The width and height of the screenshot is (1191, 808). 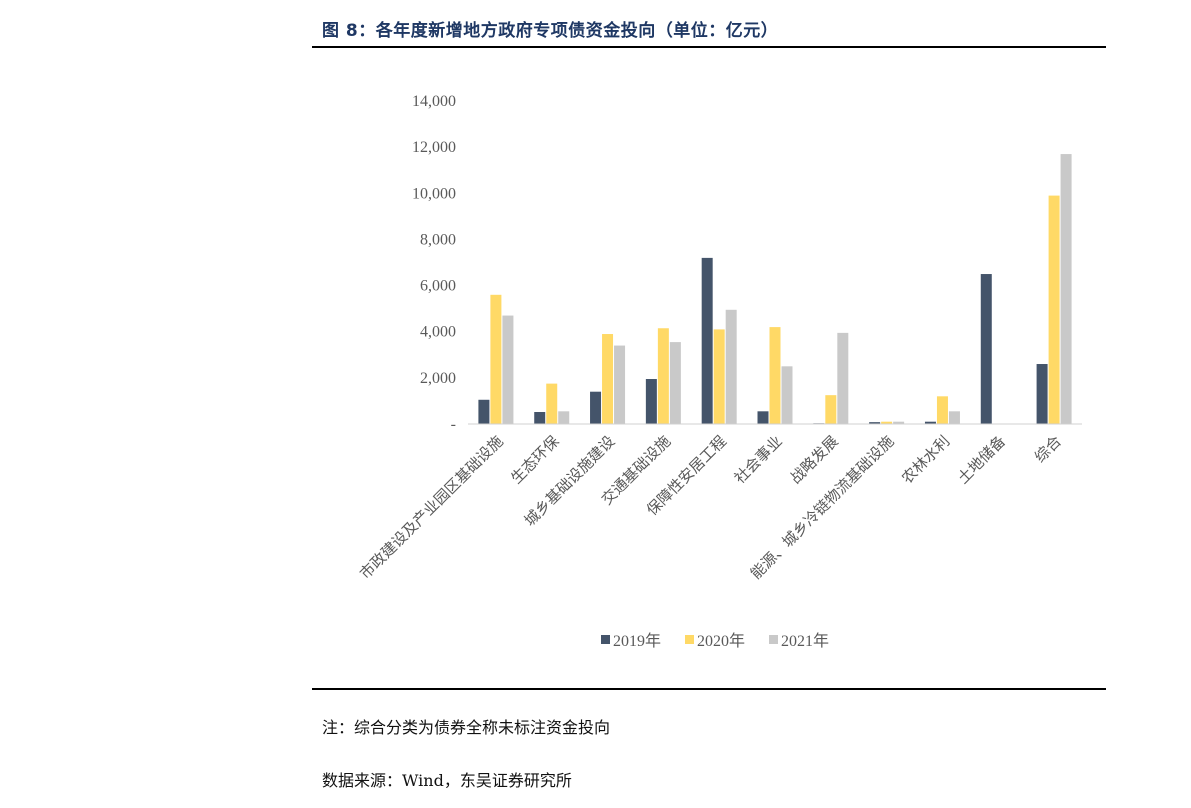 I want to click on x-tick-label: 综合, so click(x=1048, y=449).